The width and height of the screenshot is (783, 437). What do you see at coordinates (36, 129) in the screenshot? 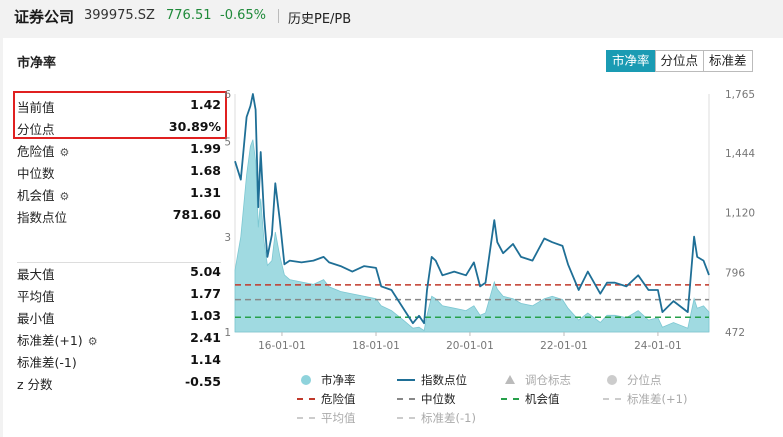
I see `stat-label: 分位点` at bounding box center [36, 129].